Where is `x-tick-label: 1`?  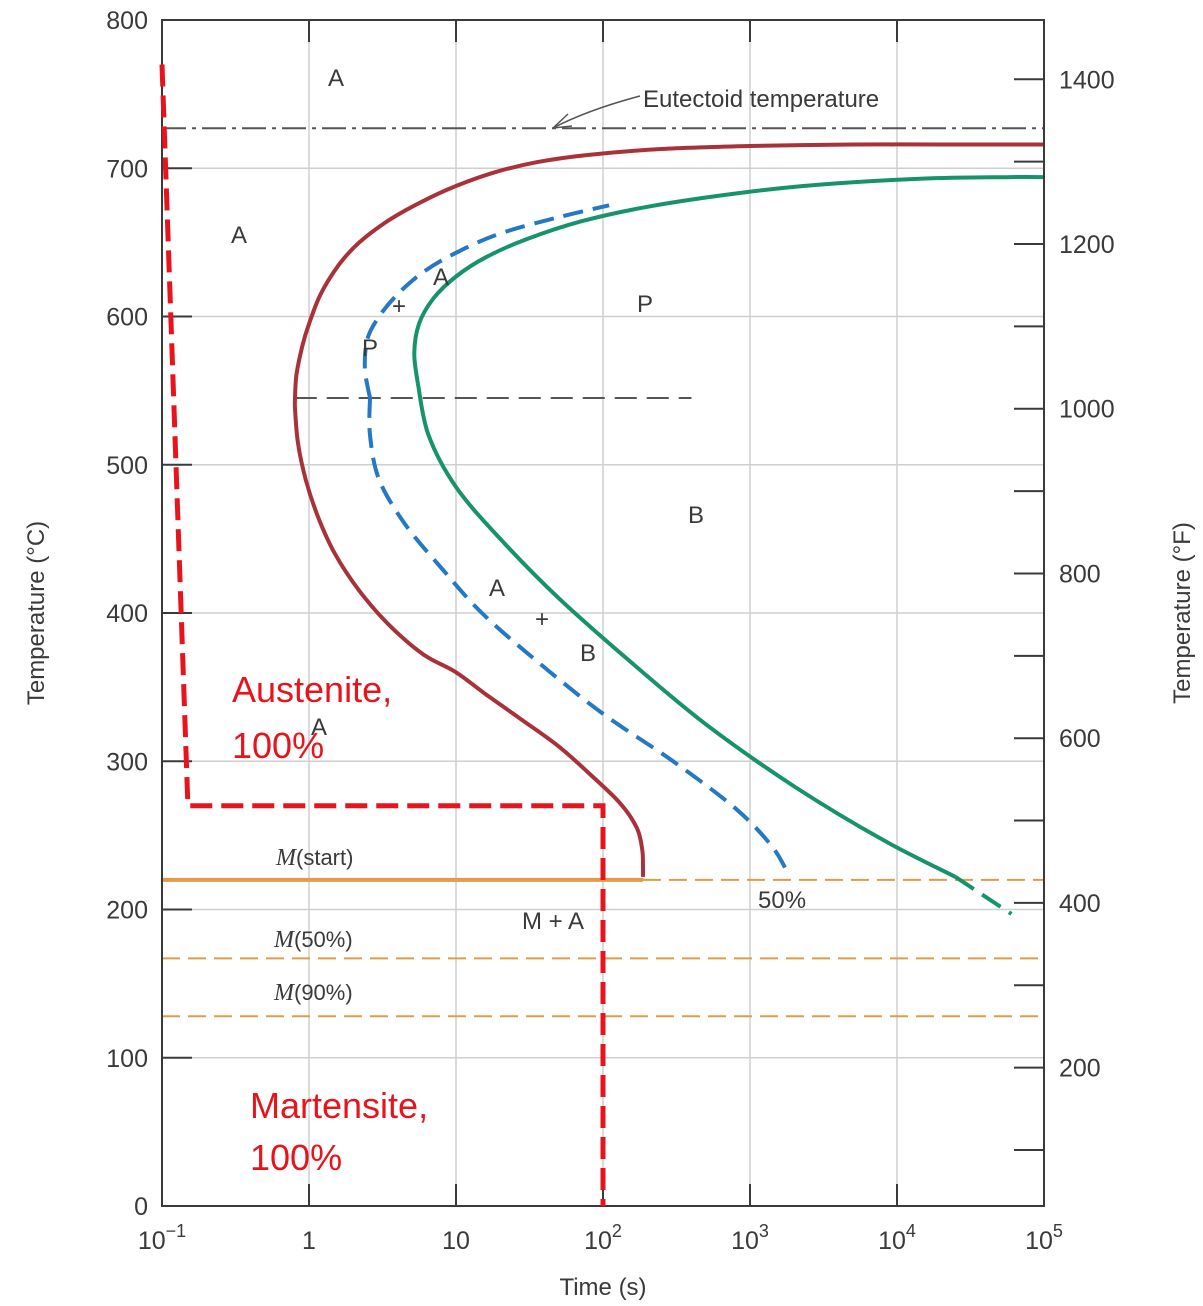
x-tick-label: 1 is located at coordinates (309, 1241).